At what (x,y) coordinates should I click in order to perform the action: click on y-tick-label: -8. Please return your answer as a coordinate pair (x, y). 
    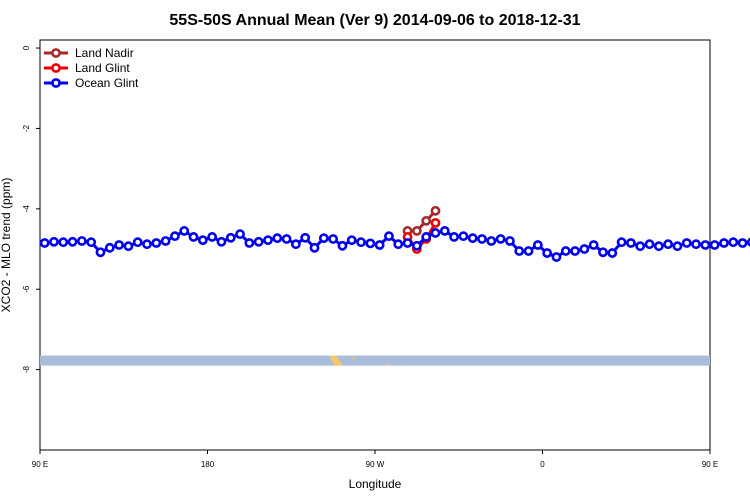
    Looking at the image, I should click on (26, 370).